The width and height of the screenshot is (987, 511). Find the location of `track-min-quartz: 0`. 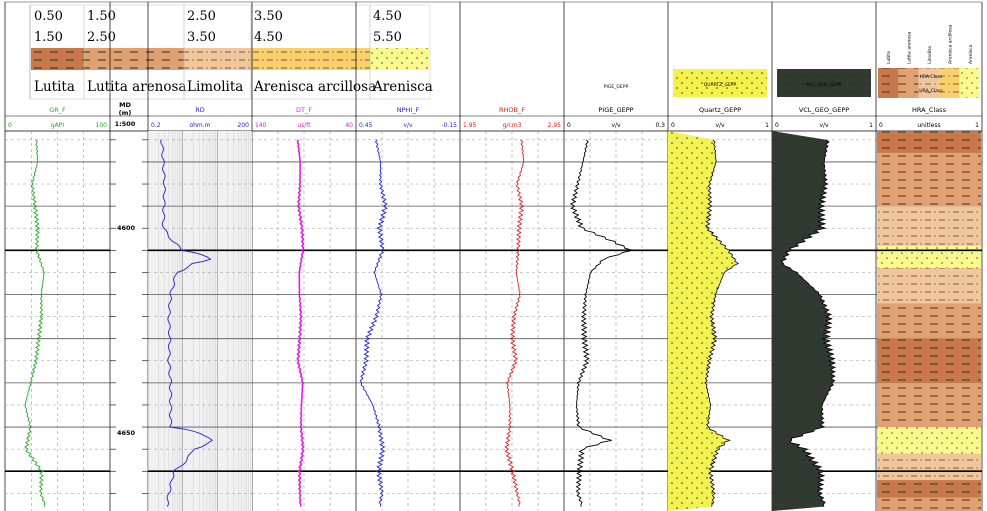

track-min-quartz: 0 is located at coordinates (673, 125).